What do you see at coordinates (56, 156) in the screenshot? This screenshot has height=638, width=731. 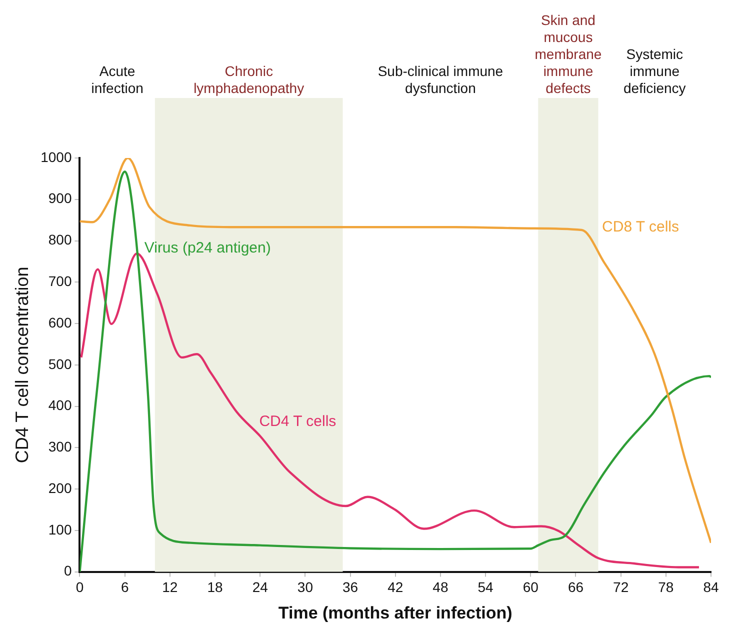 I see `y-tick-label: 1000` at bounding box center [56, 156].